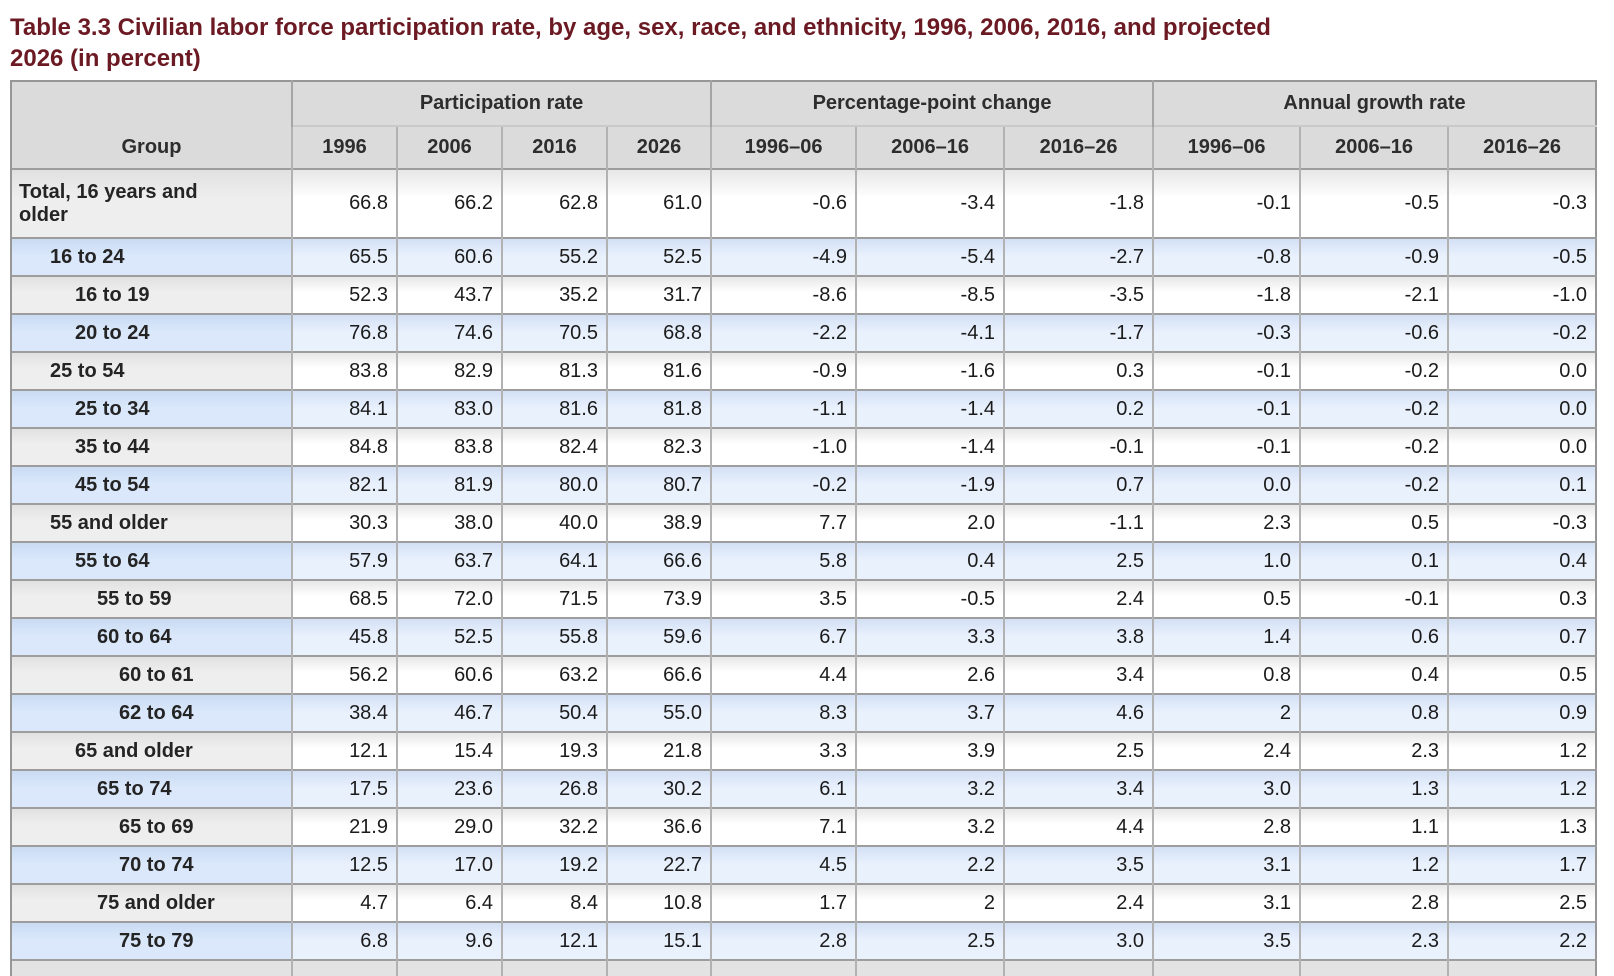 This screenshot has width=1614, height=976. Describe the element at coordinates (803, 967) in the screenshot. I see `partial-next-row` at that location.